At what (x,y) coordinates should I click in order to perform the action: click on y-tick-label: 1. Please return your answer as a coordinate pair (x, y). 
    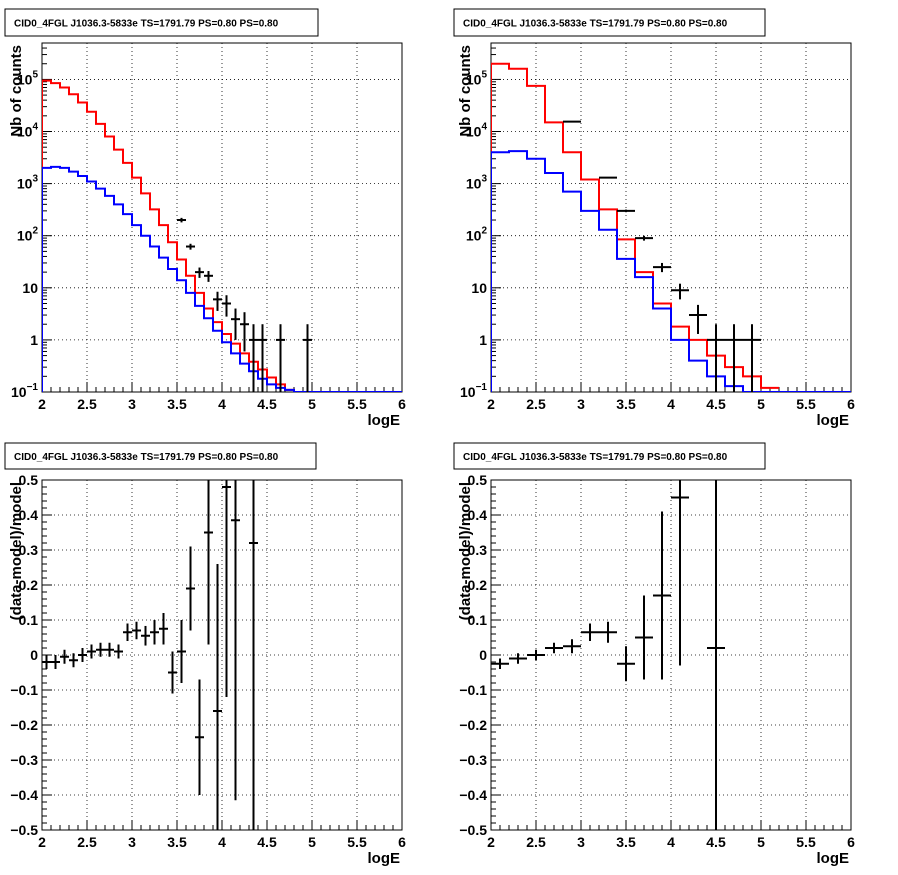
    Looking at the image, I should click on (34, 340).